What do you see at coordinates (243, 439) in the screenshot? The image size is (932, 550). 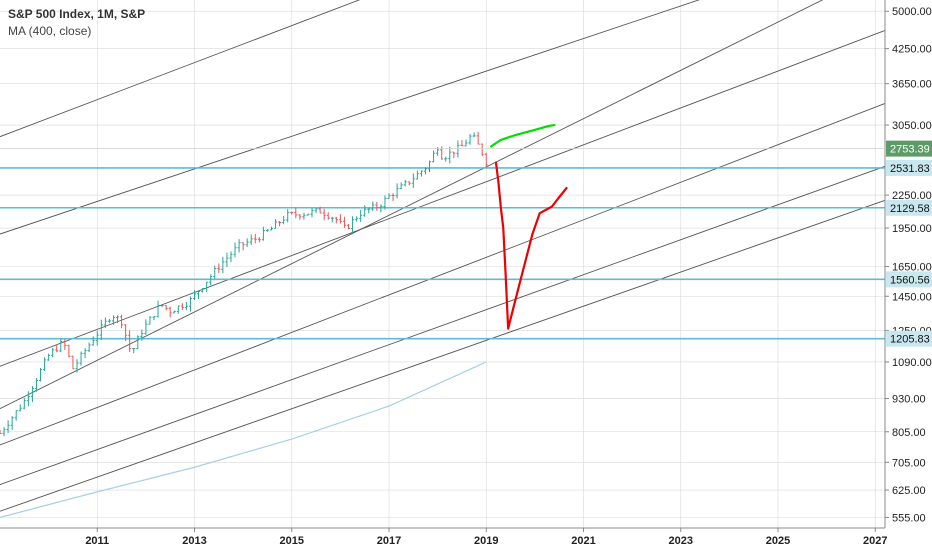 I see `moving-average` at bounding box center [243, 439].